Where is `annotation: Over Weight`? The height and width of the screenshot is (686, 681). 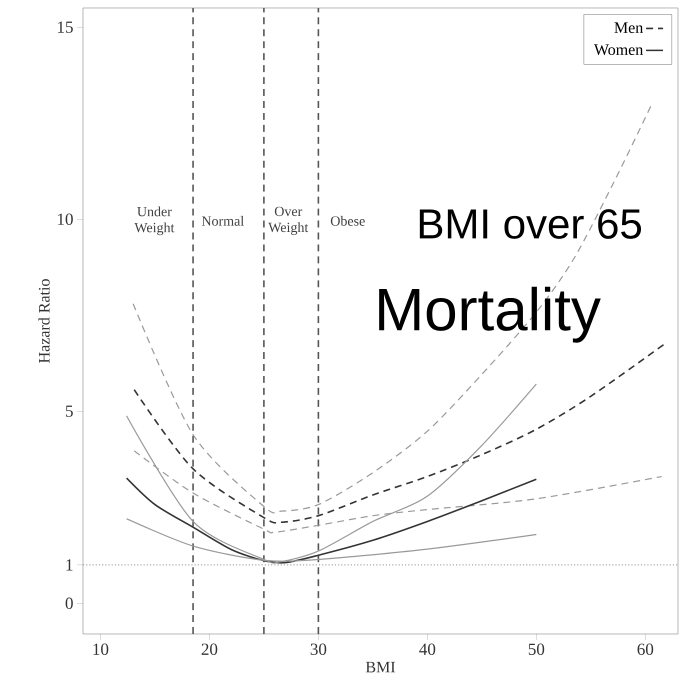 annotation: Over Weight is located at coordinates (288, 220).